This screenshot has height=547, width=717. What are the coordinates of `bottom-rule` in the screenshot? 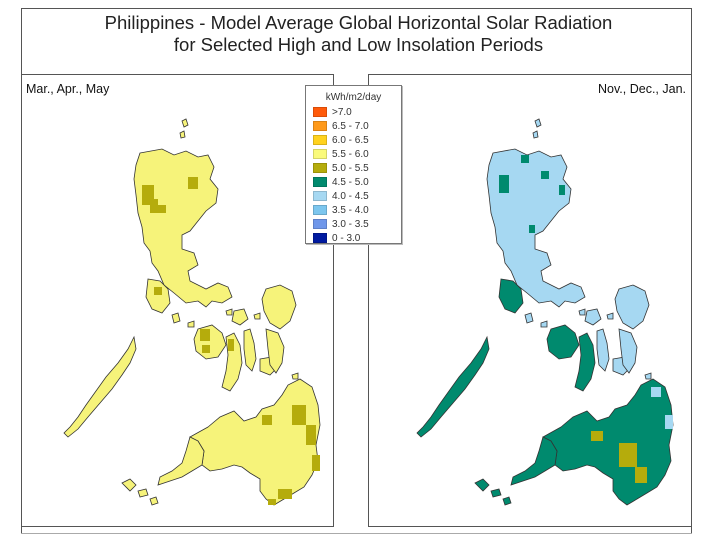 It's located at (356, 533).